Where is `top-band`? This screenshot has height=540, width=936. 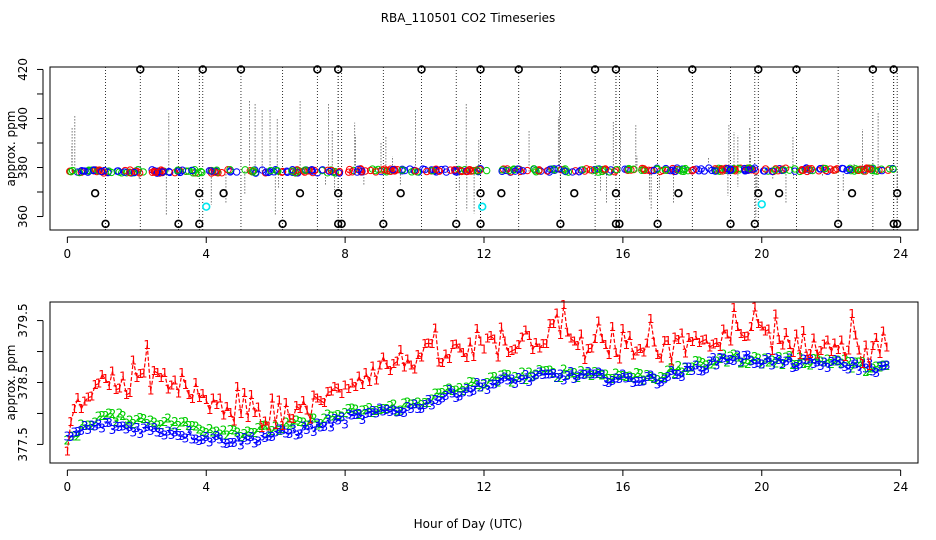 top-band is located at coordinates (481, 170).